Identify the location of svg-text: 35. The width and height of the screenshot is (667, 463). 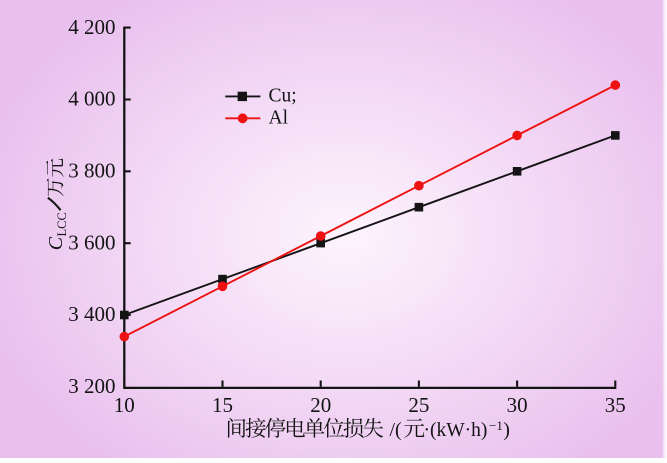
(615, 405).